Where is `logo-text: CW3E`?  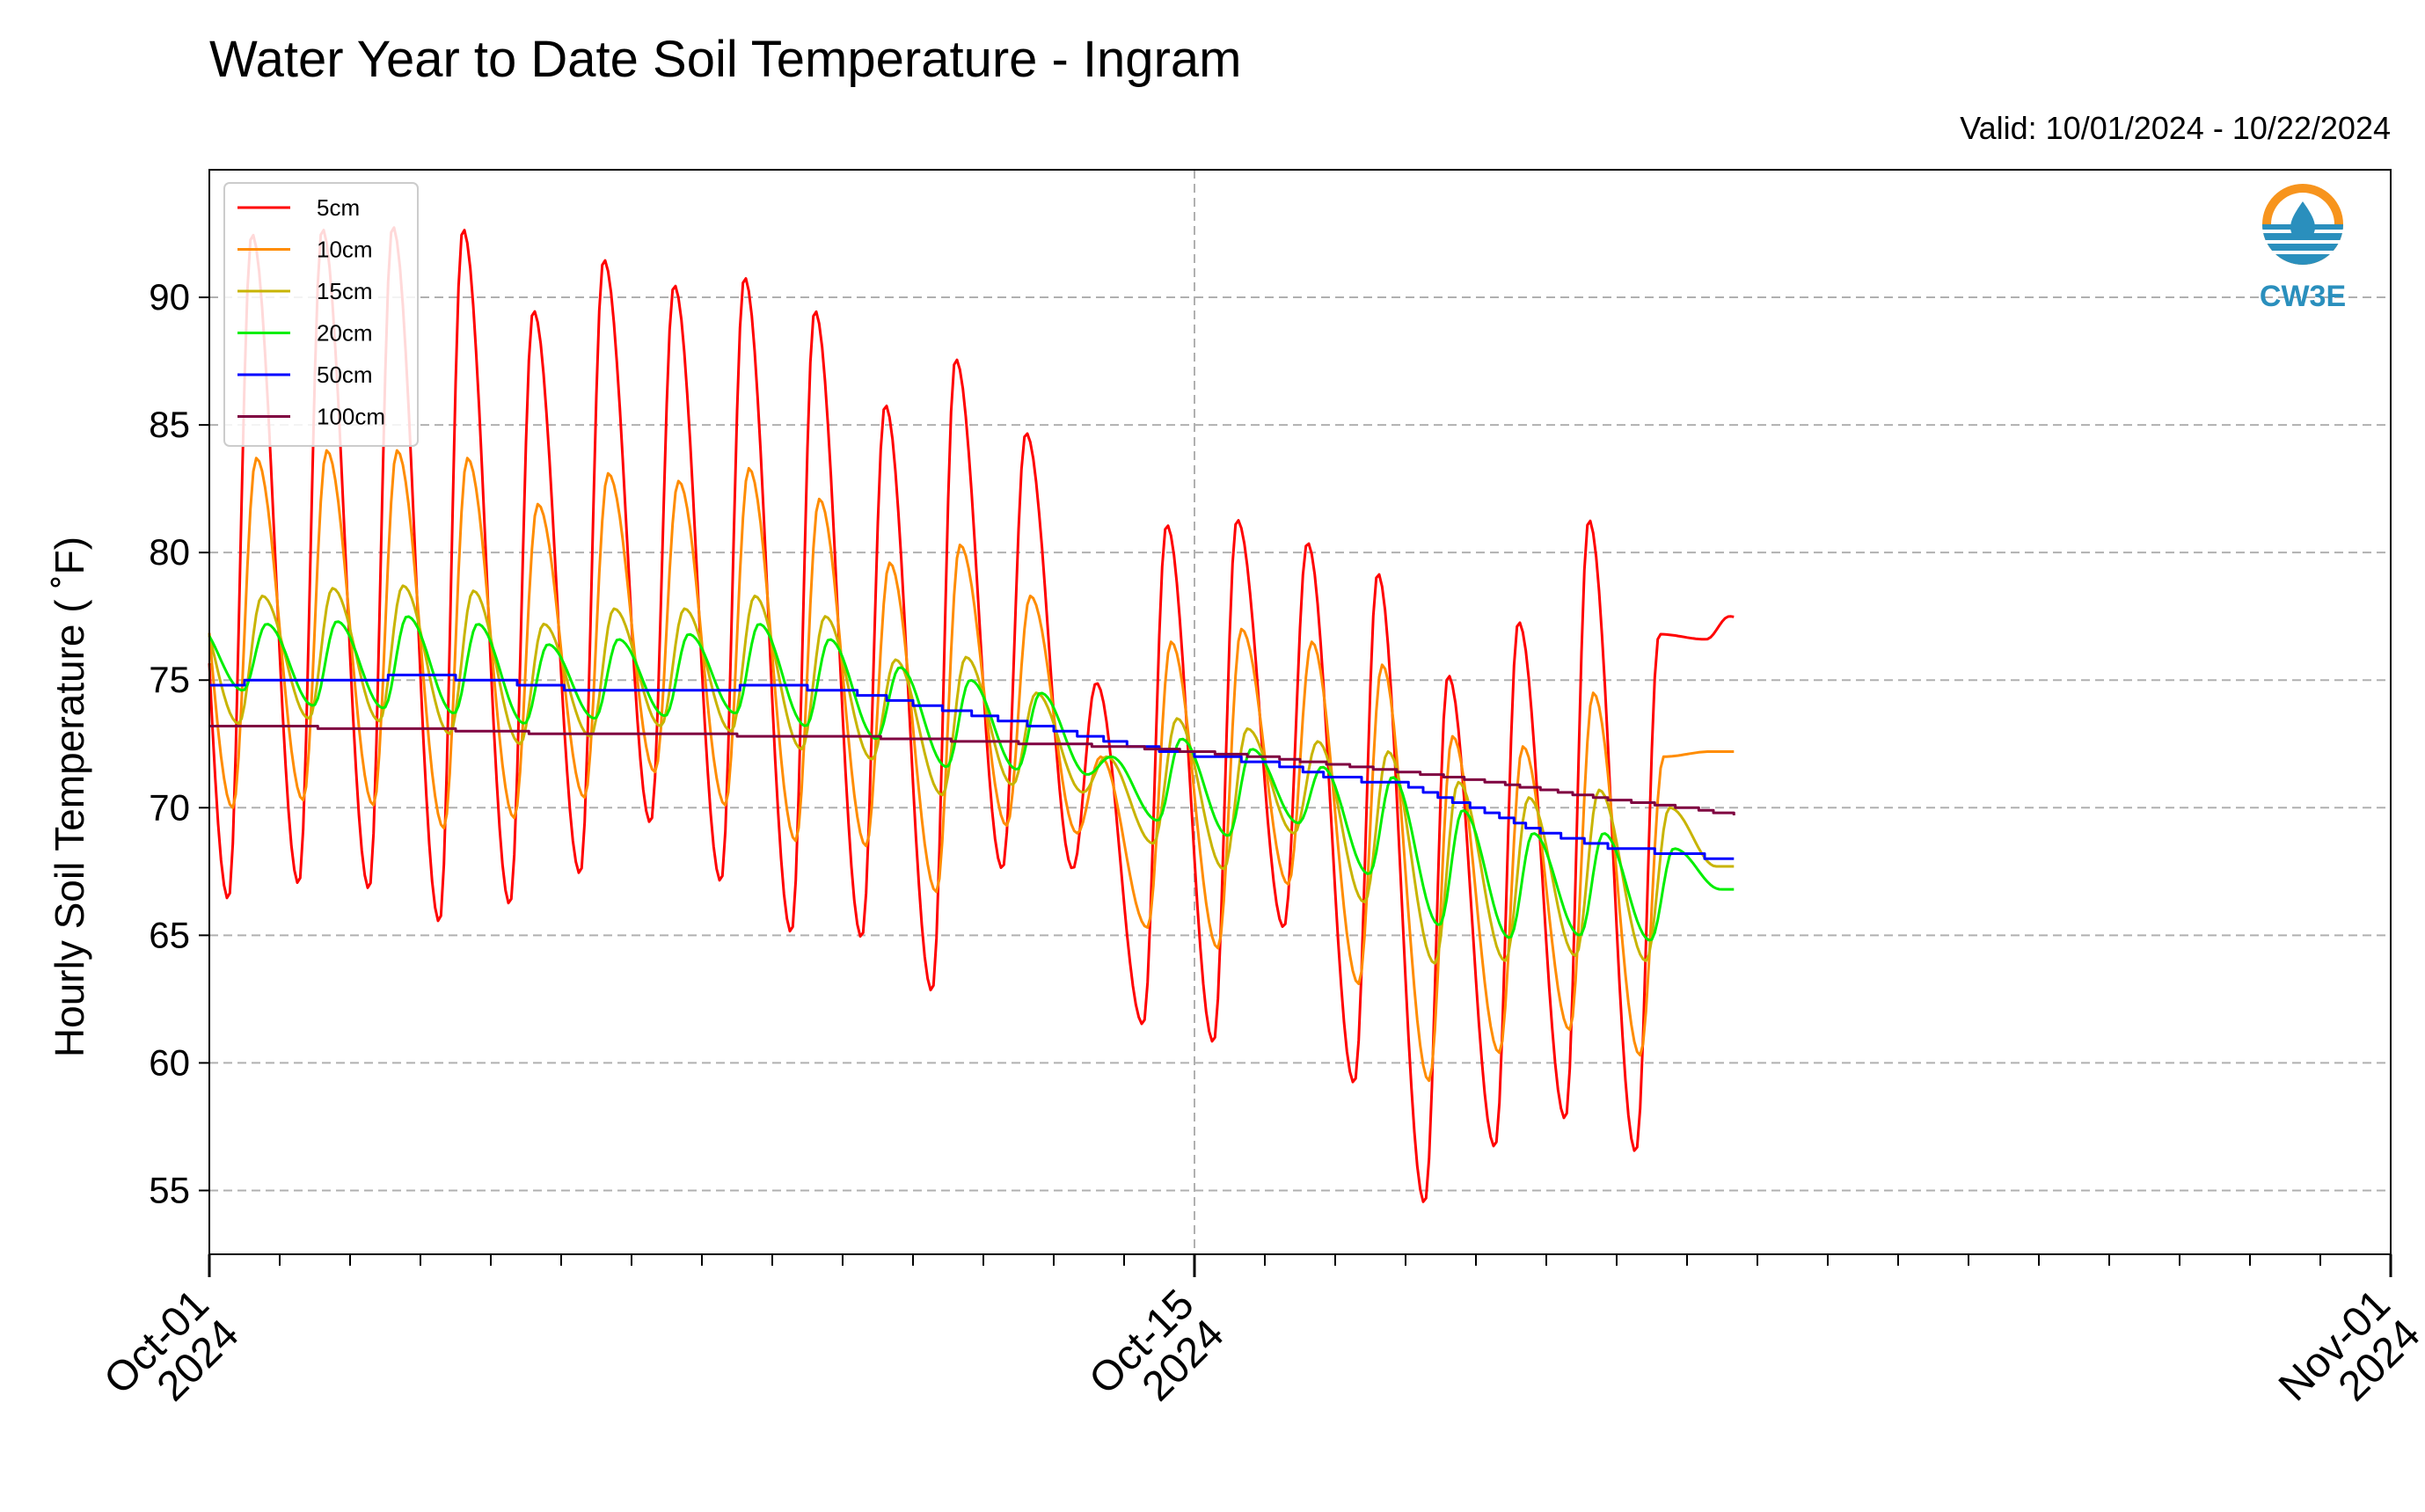 logo-text: CW3E is located at coordinates (2303, 296).